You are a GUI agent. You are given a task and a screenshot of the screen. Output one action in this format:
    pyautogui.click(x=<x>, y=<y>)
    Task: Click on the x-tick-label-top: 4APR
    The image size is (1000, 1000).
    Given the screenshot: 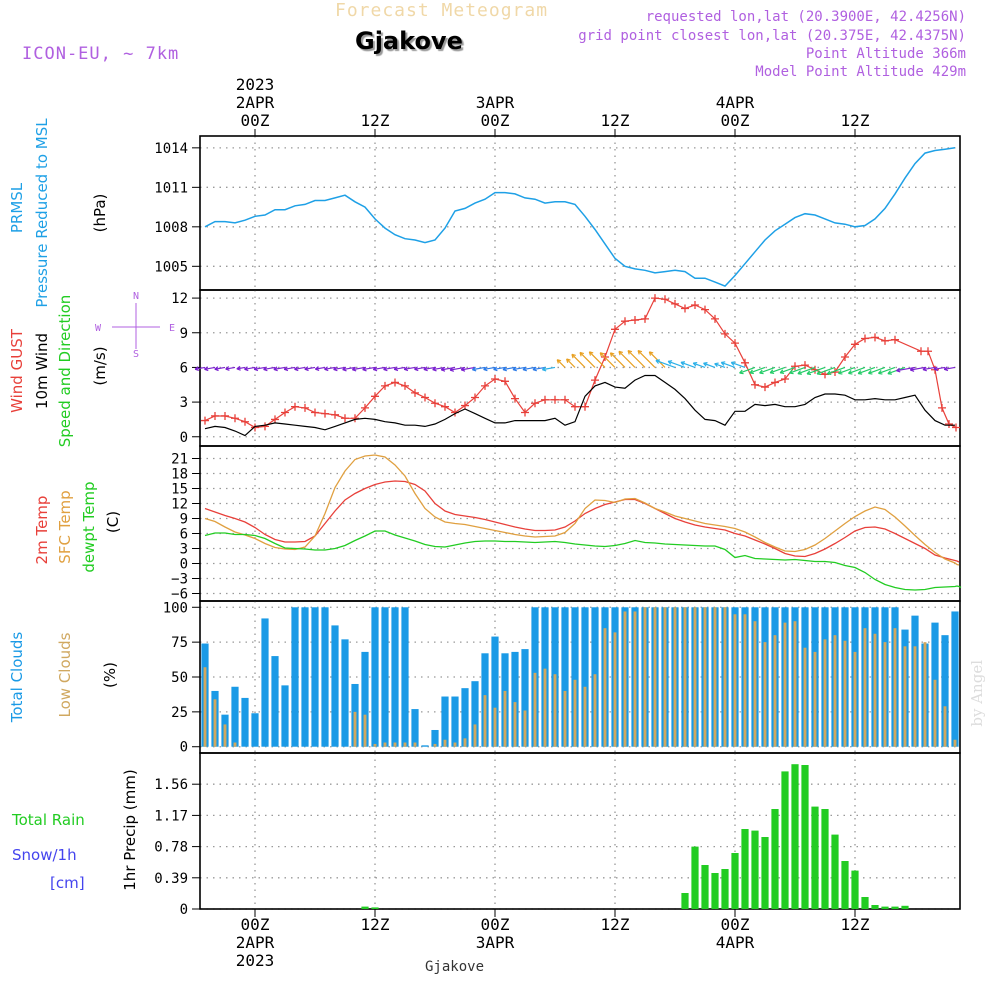 What is the action you would take?
    pyautogui.click(x=735, y=102)
    